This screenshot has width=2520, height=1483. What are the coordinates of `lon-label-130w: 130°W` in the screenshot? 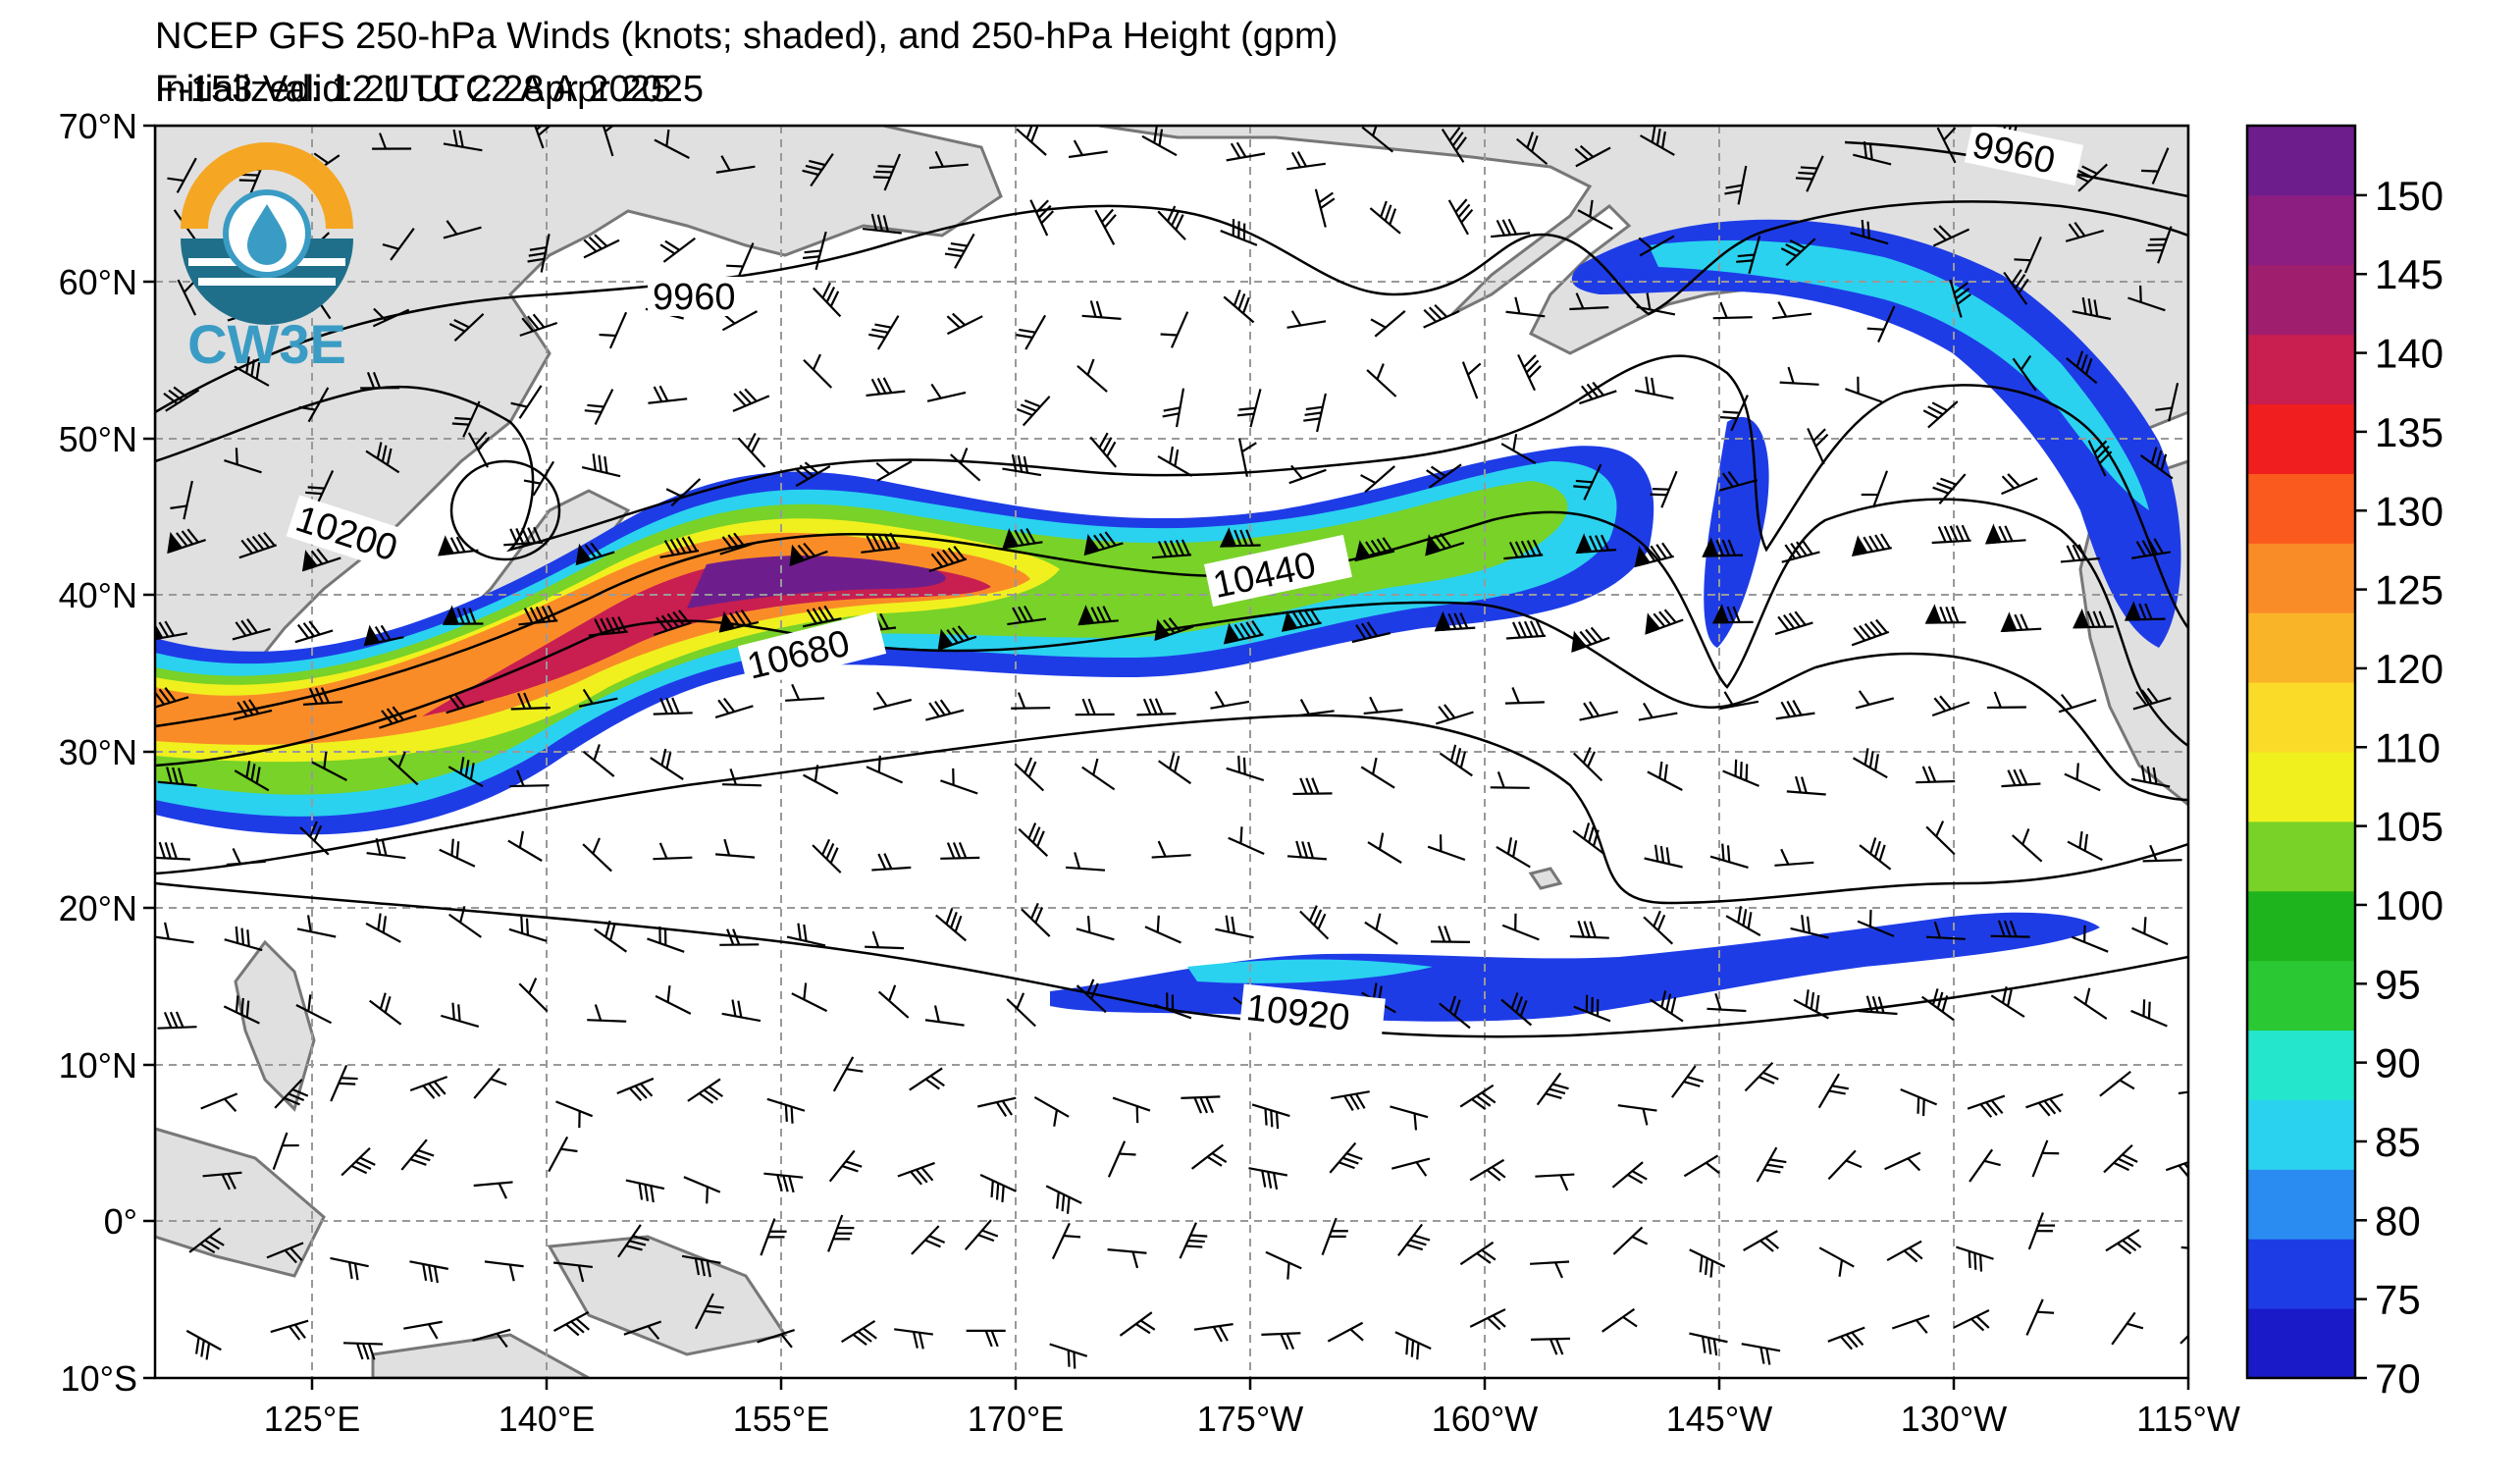 It's located at (1954, 1419).